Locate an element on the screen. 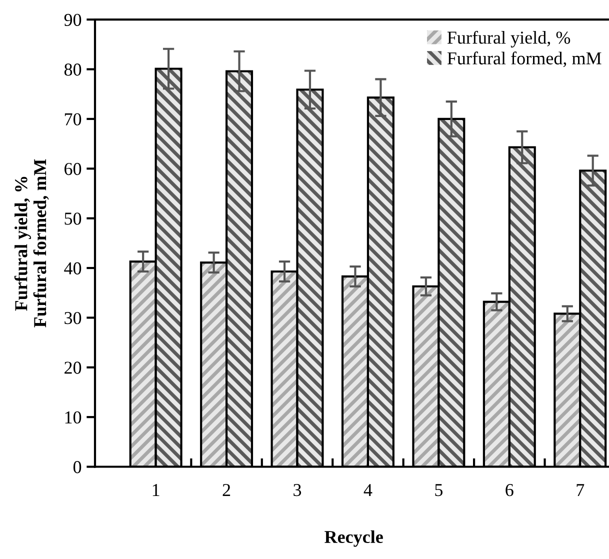 This screenshot has width=609, height=559. y-tick-label: 60 is located at coordinates (73, 169).